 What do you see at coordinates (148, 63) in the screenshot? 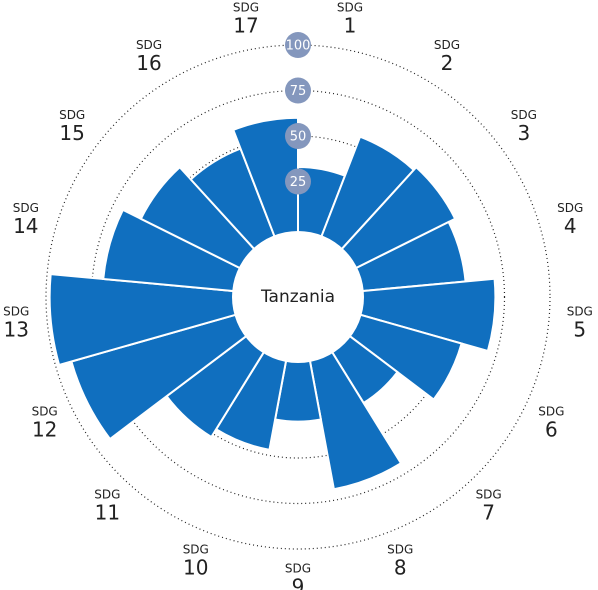
I see `category-label: 16` at bounding box center [148, 63].